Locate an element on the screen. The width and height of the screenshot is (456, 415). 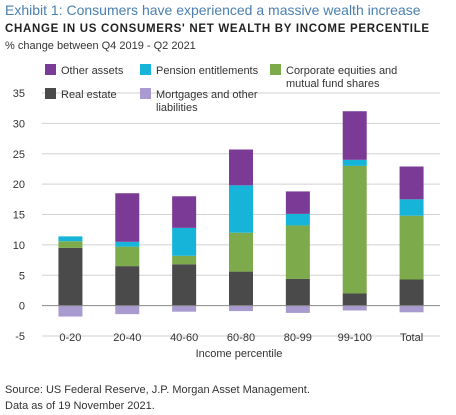
y-tick-label: 0 is located at coordinates (22, 307).